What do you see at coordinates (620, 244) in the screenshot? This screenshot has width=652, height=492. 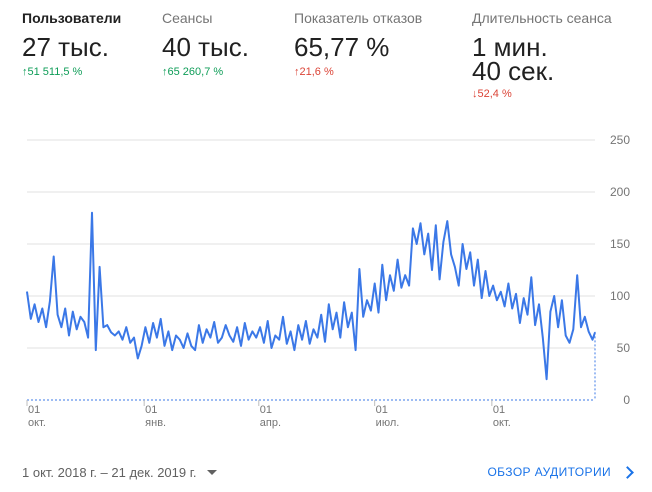 I see `y-tick-label: 150` at bounding box center [620, 244].